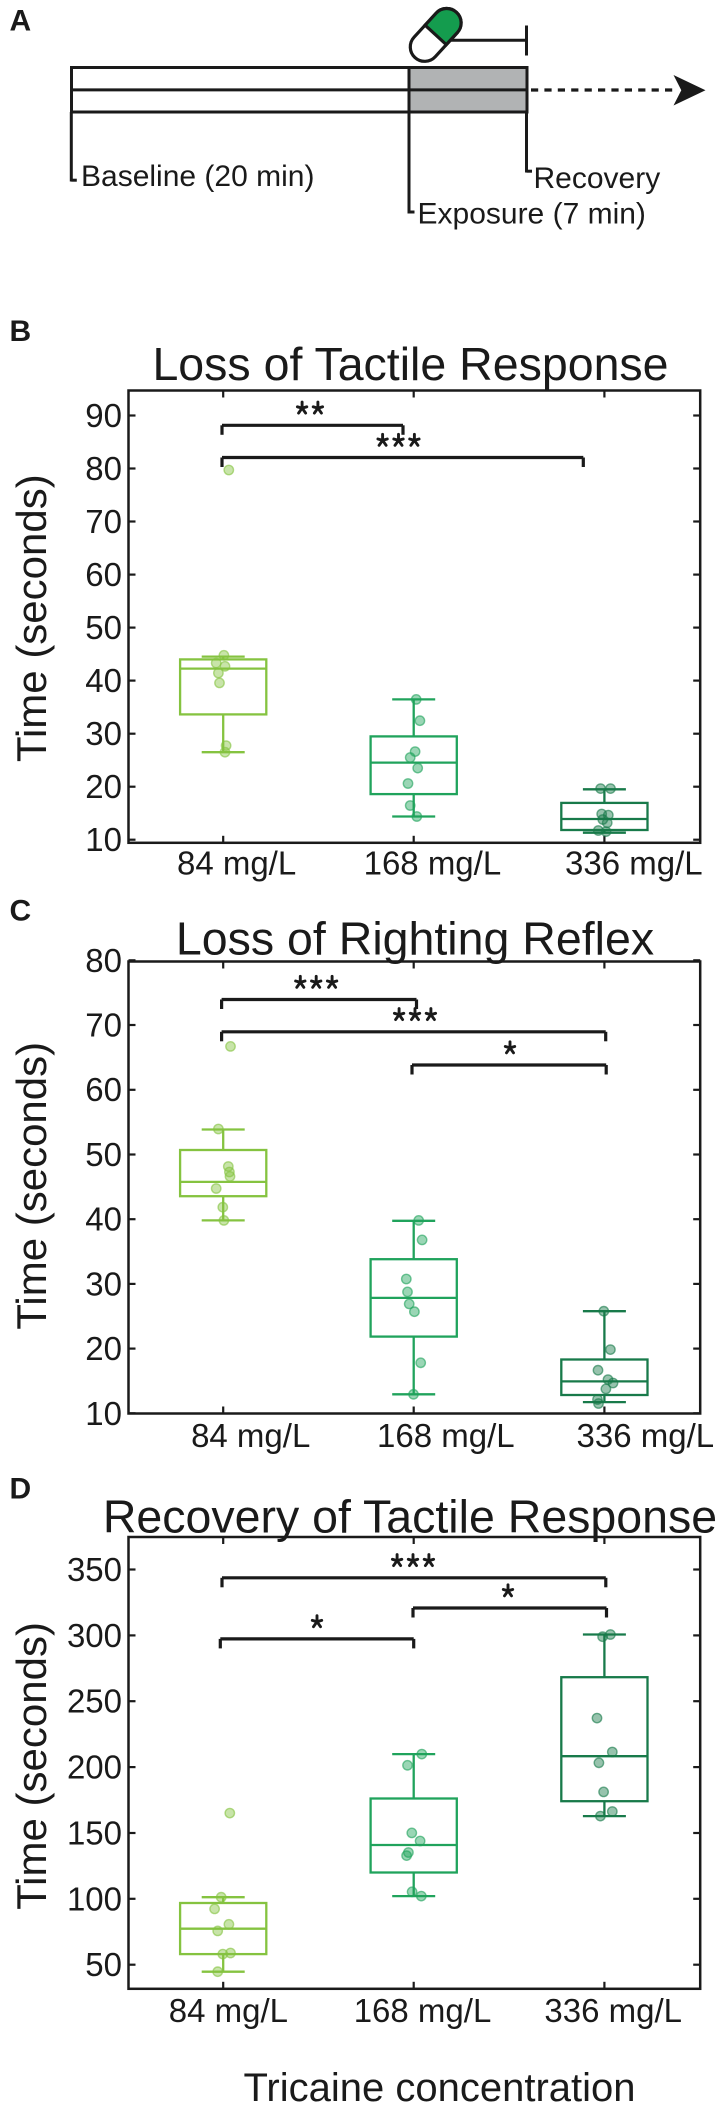 The height and width of the screenshot is (2108, 726). I want to click on svg-text: 250, so click(94, 1701).